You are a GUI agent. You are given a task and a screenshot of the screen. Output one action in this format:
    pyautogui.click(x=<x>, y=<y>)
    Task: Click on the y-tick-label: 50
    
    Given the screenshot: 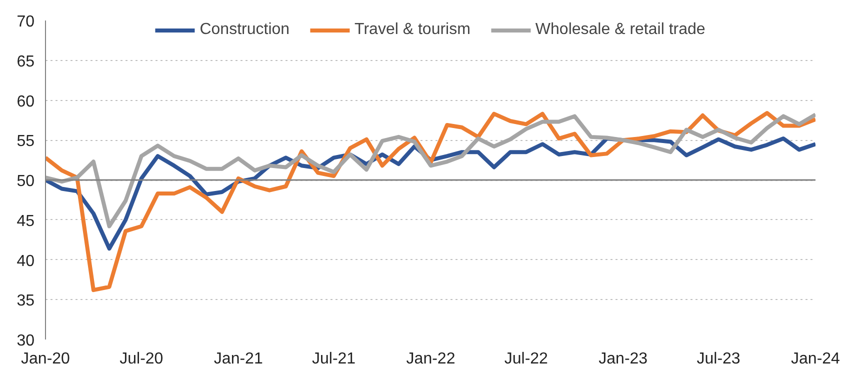 What is the action you would take?
    pyautogui.click(x=25, y=181)
    